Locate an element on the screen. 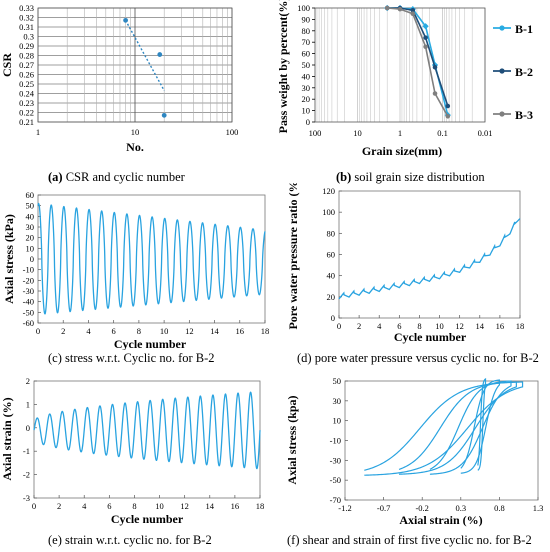 The width and height of the screenshot is (550, 552). chart-d-x-tick-label: 4 is located at coordinates (379, 326).